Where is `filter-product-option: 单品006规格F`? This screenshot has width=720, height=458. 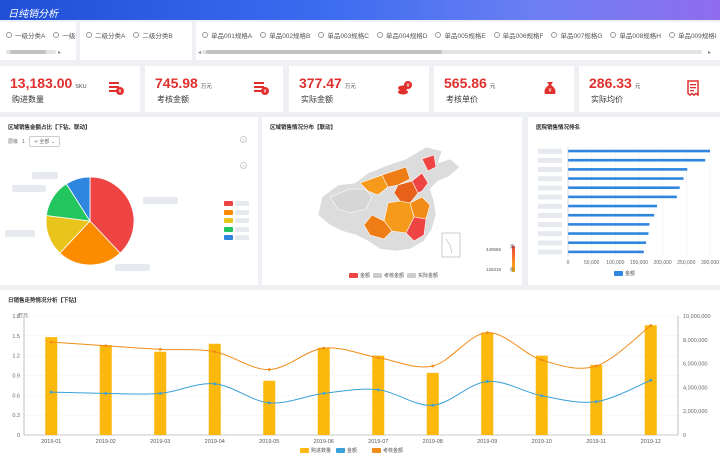
filter-product-option: 单品006规格F is located at coordinates (518, 35).